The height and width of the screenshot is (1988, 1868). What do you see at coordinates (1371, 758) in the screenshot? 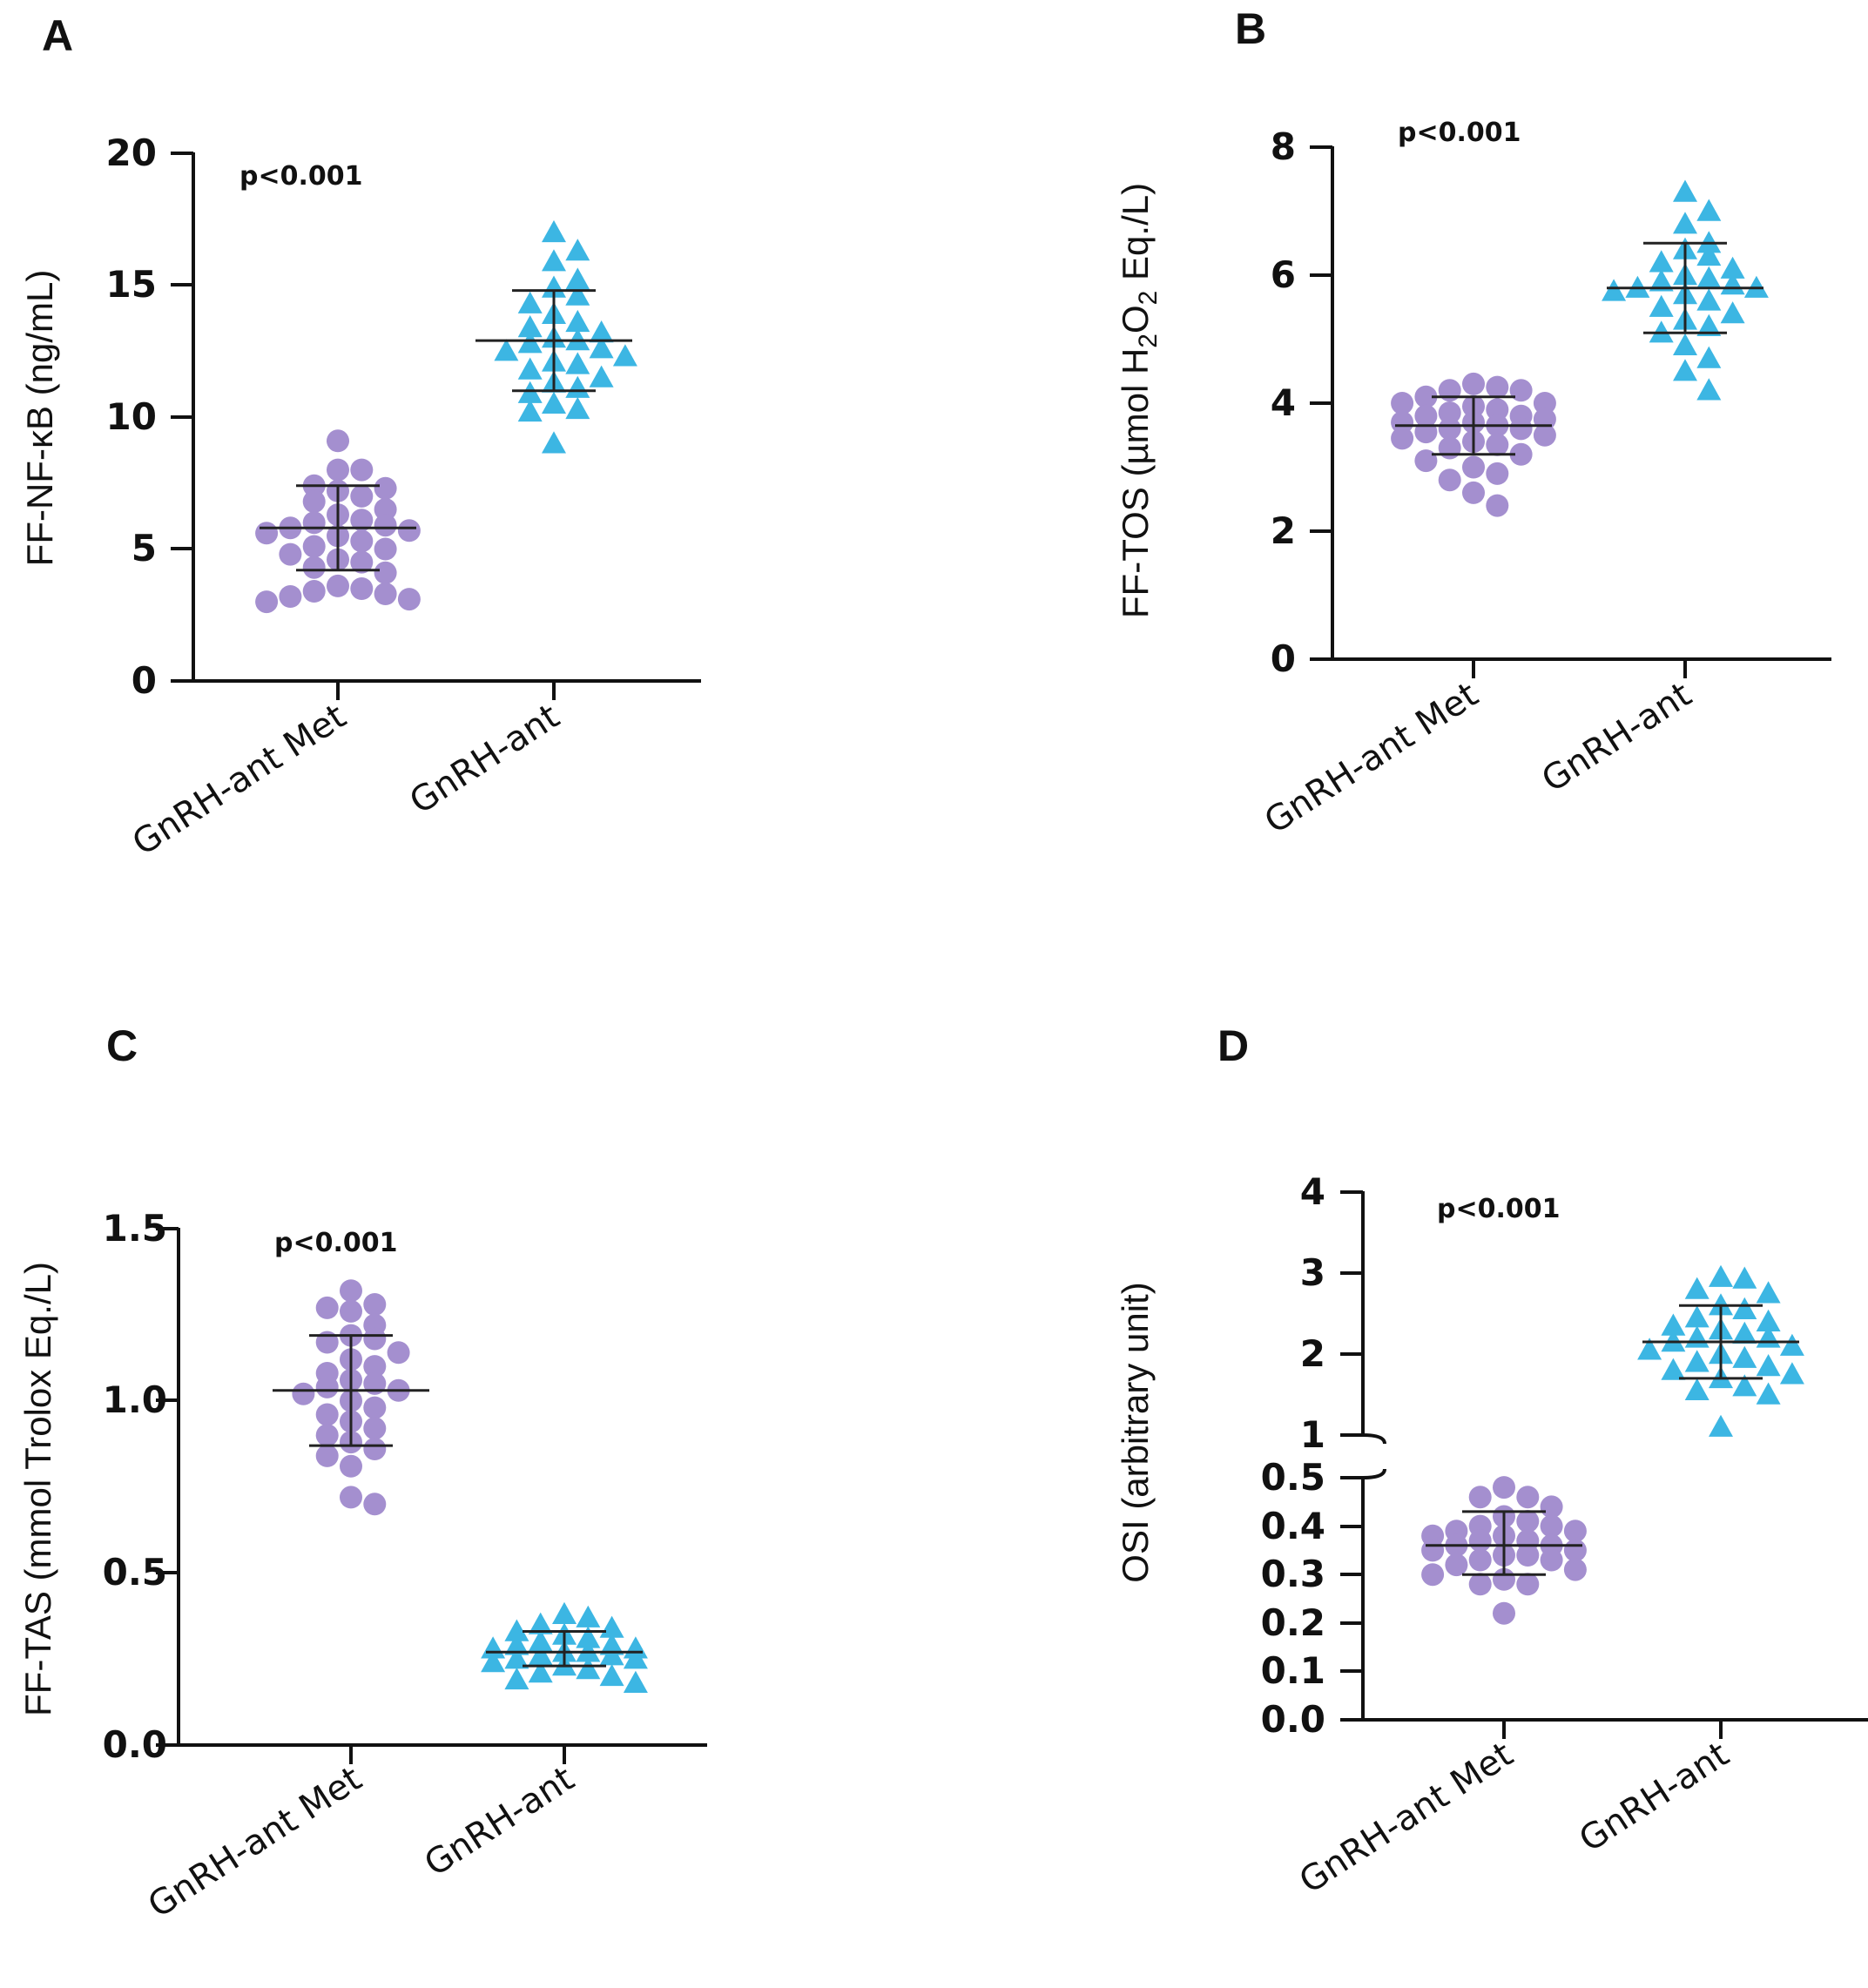
I see `panel-b-category-label: GnRH-ant Met` at bounding box center [1371, 758].